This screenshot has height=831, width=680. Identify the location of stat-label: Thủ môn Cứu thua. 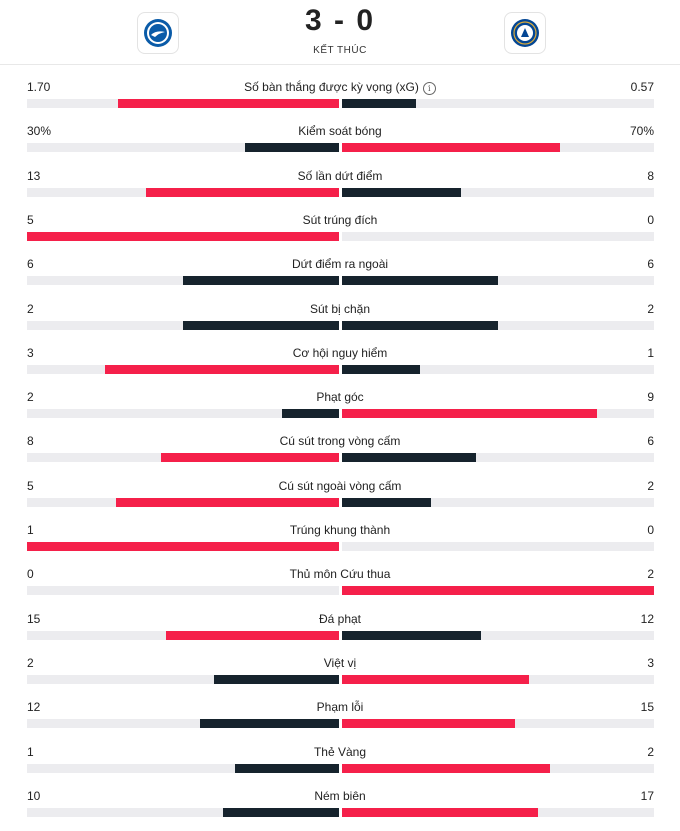
(340, 574).